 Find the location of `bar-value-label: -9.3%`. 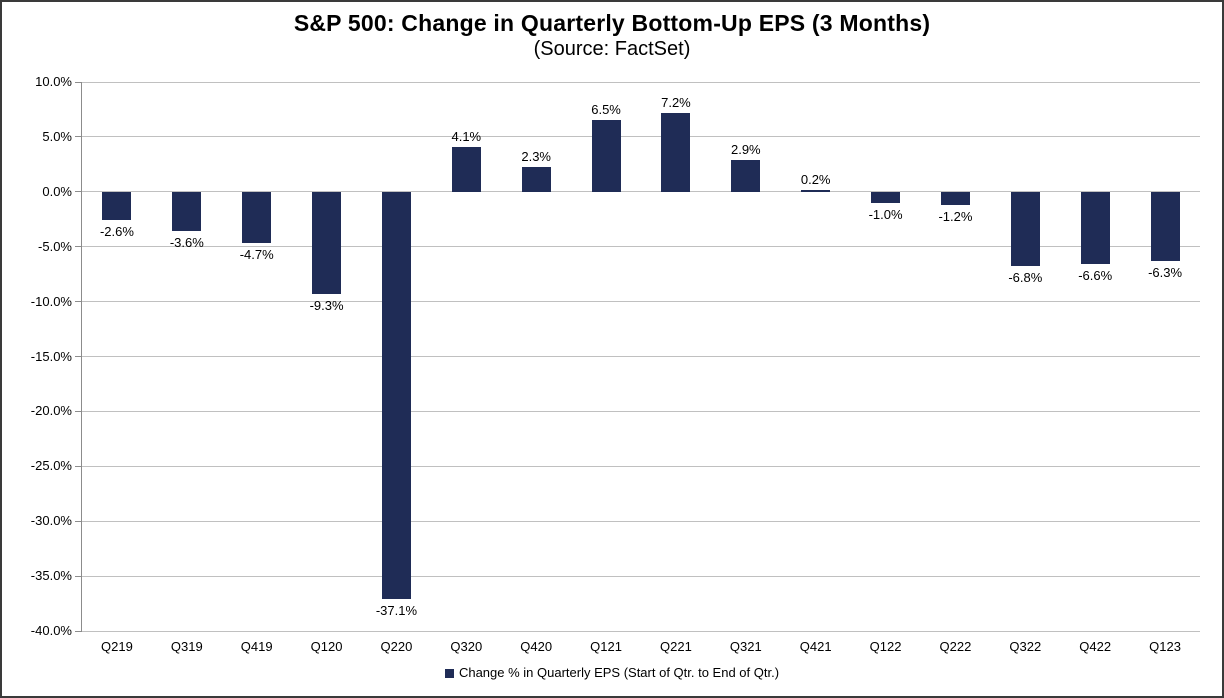

bar-value-label: -9.3% is located at coordinates (326, 305).